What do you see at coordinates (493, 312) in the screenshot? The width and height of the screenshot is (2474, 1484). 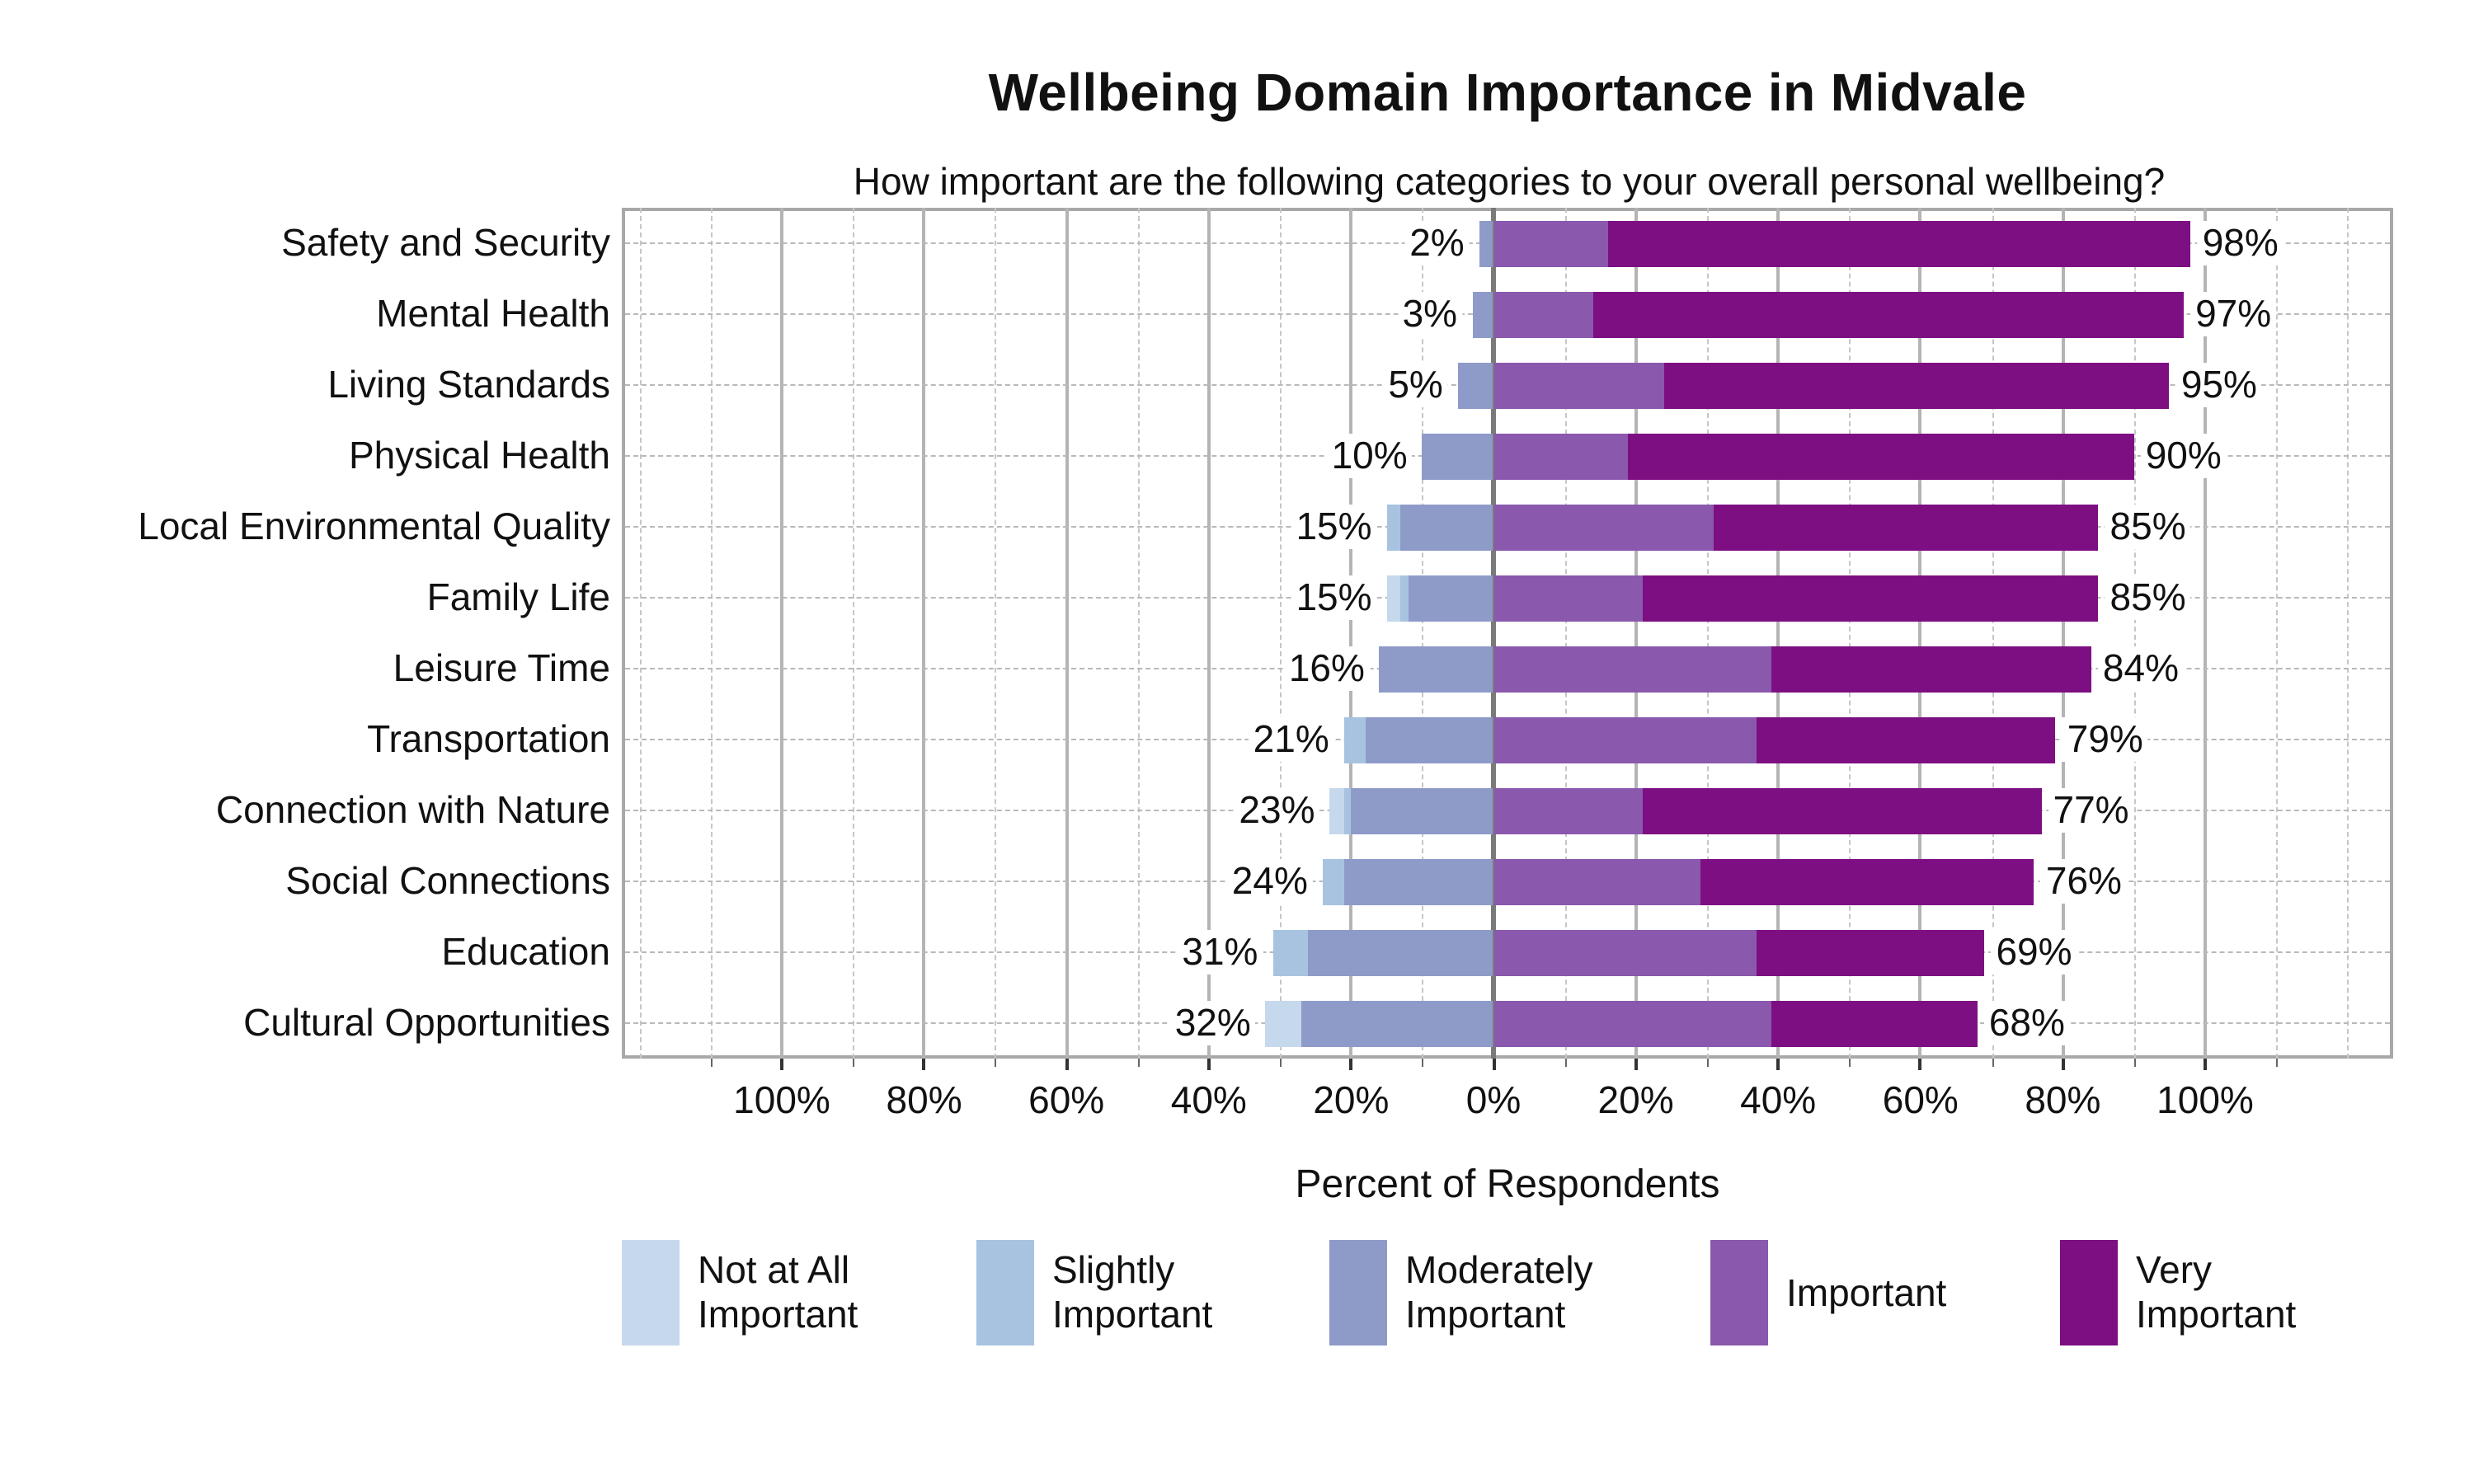 I see `category-label: Mental Health` at bounding box center [493, 312].